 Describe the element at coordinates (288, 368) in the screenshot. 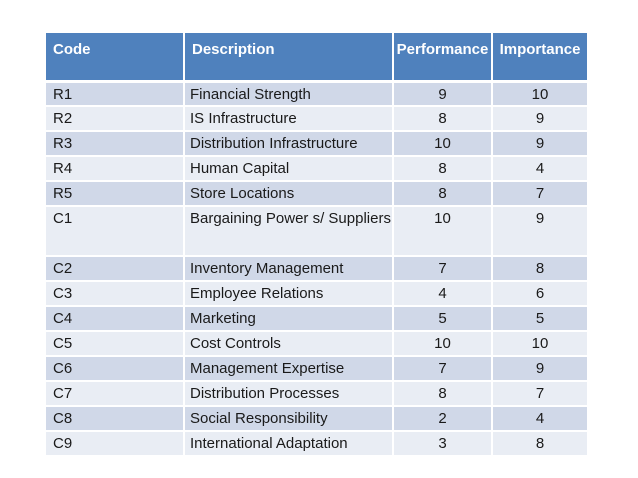

I see `description-cell: Management Expertise` at that location.